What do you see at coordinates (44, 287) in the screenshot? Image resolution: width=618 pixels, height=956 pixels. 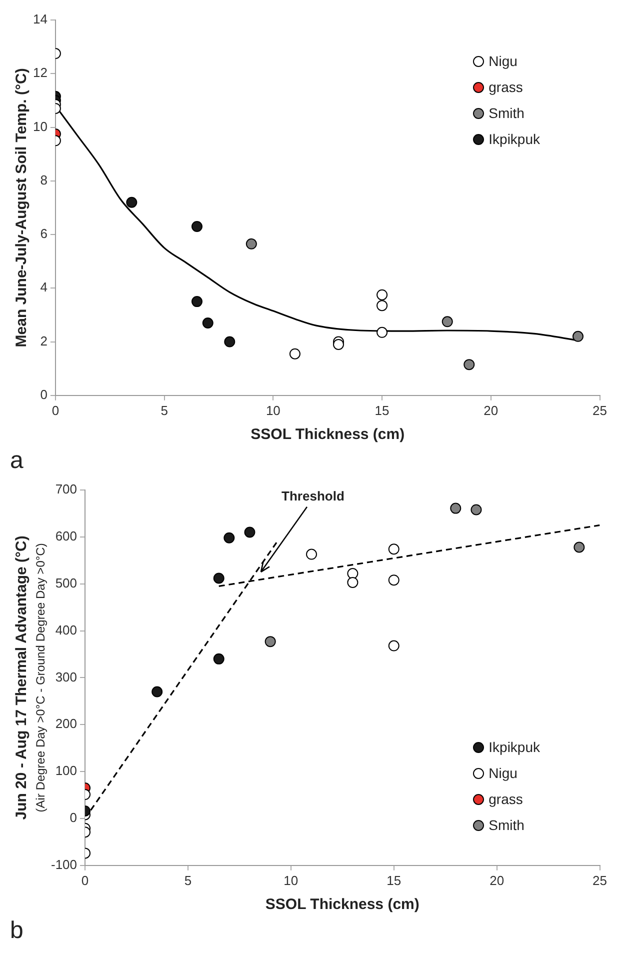 I see `y-tick-label: 4` at bounding box center [44, 287].